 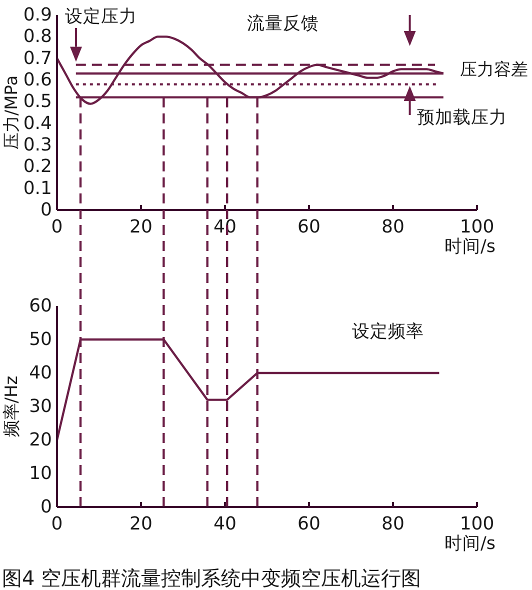 What do you see at coordinates (12, 407) in the screenshot?
I see `y-axis-title: 频率/Hz` at bounding box center [12, 407].